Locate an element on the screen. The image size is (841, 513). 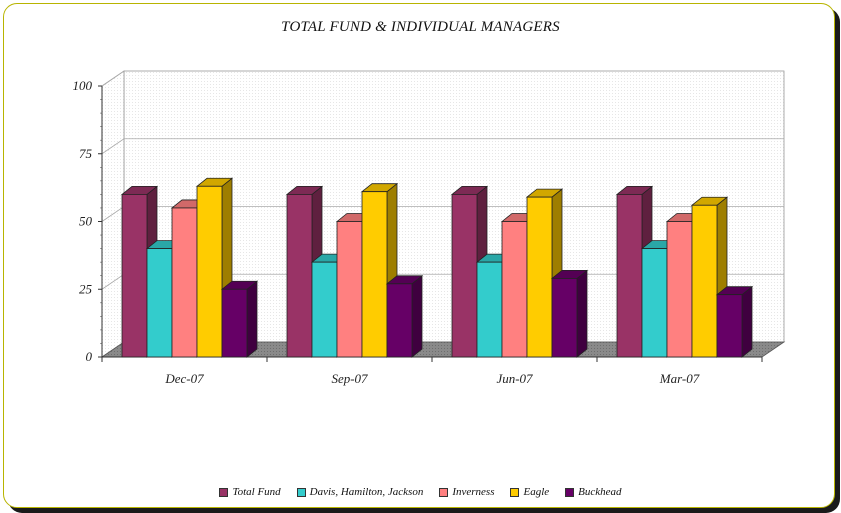
chart-title: TOTAL FUND & INDIVIDUAL MANAGERS is located at coordinates (420, 27).